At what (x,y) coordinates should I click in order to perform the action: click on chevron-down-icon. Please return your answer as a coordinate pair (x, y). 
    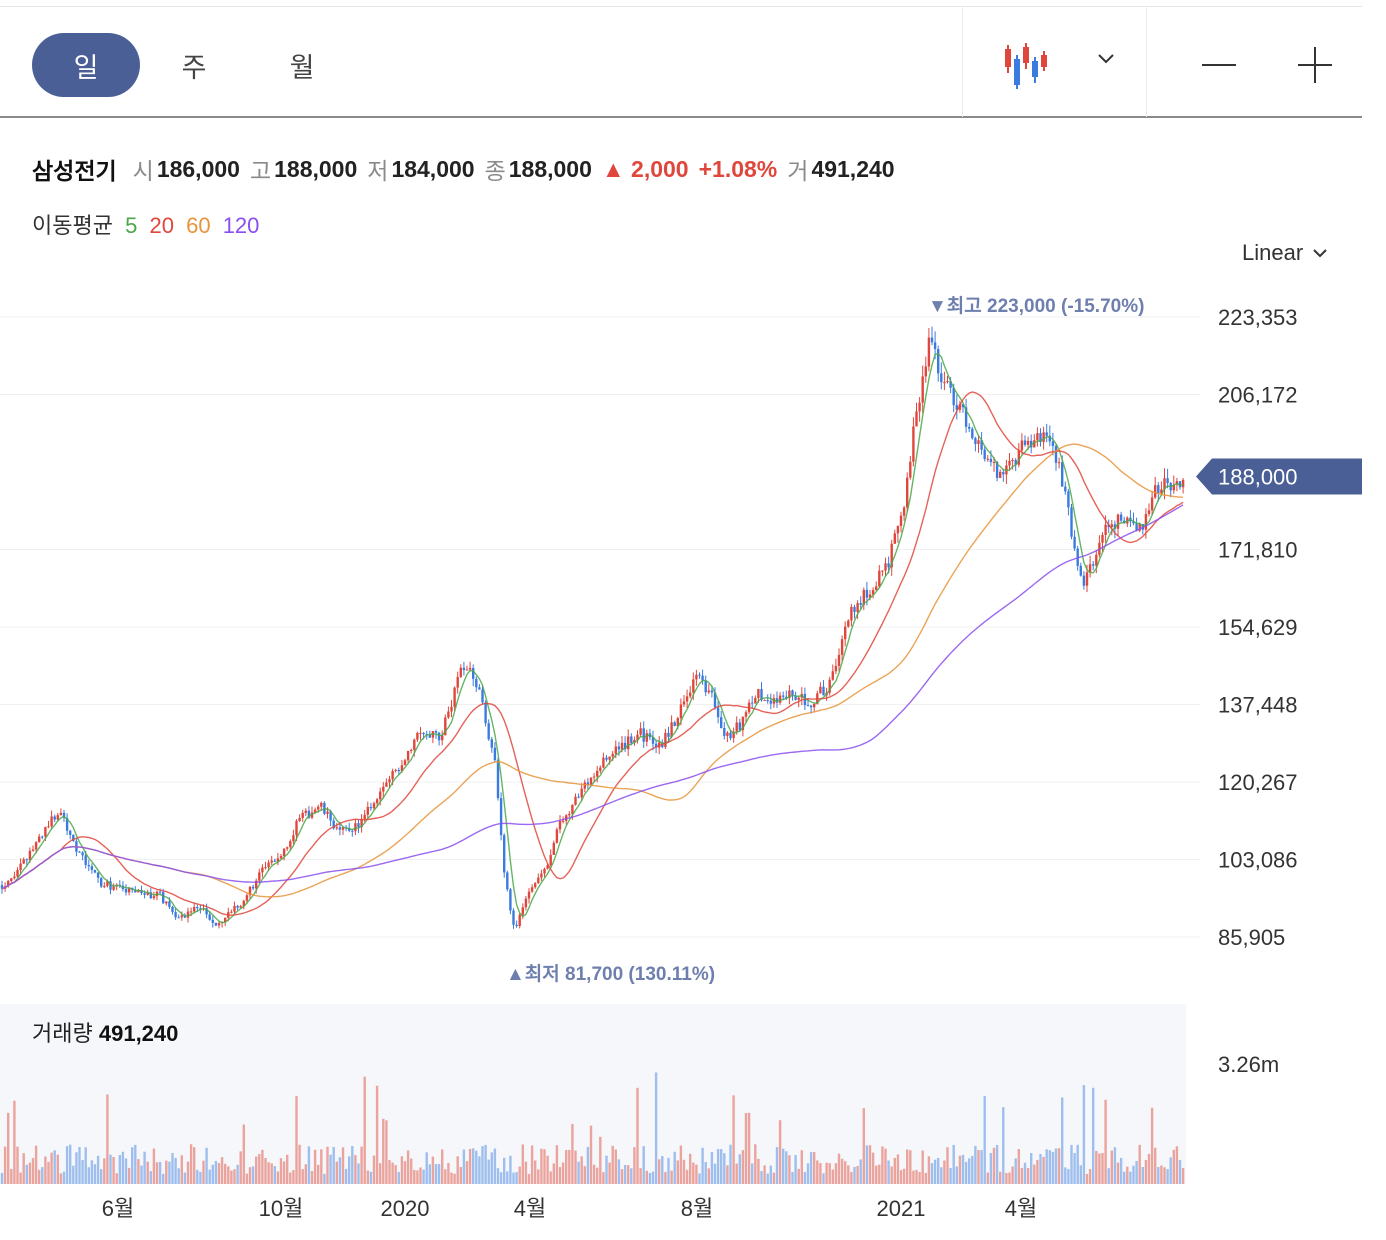
    Looking at the image, I should click on (1106, 59).